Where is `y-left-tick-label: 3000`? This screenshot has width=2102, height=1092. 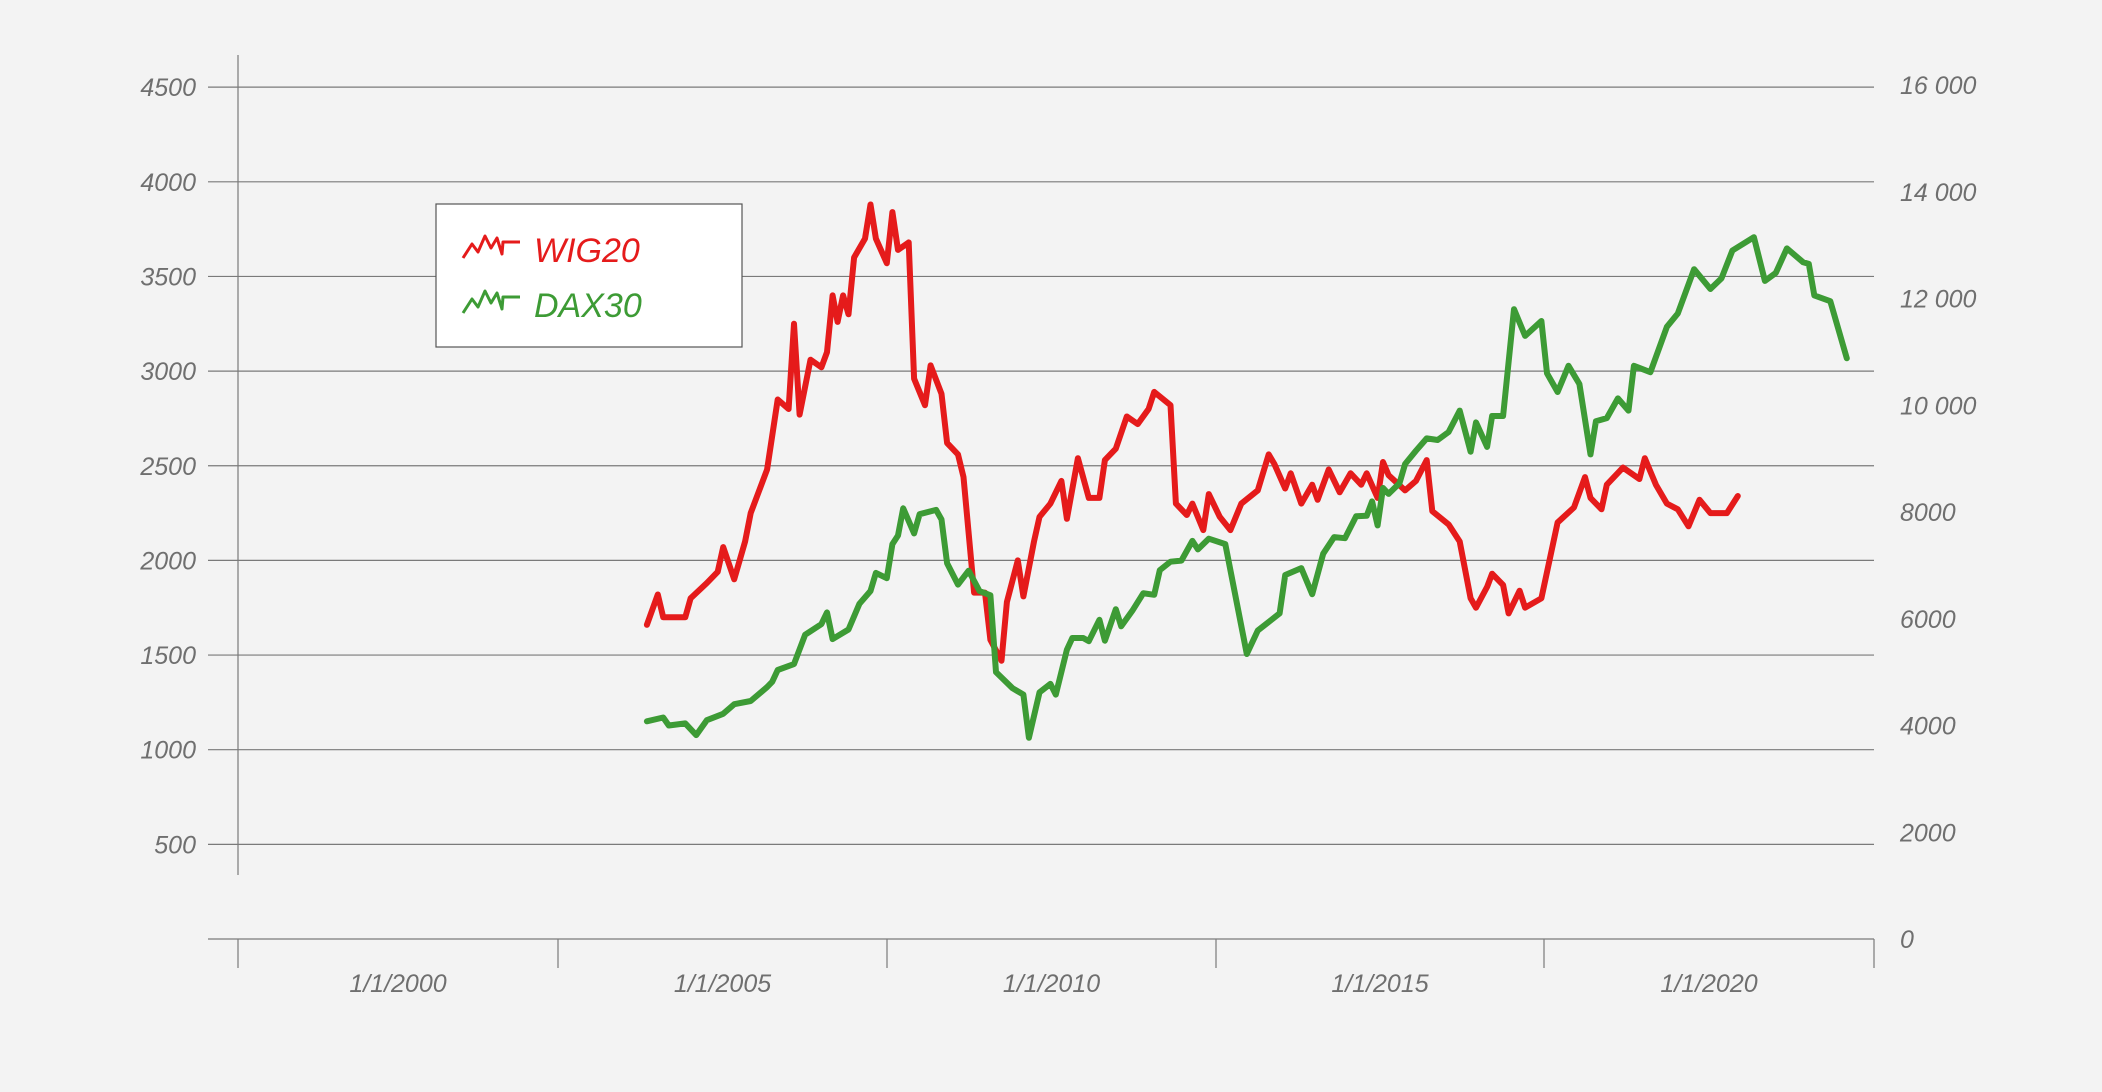
y-left-tick-label: 3000 is located at coordinates (168, 372).